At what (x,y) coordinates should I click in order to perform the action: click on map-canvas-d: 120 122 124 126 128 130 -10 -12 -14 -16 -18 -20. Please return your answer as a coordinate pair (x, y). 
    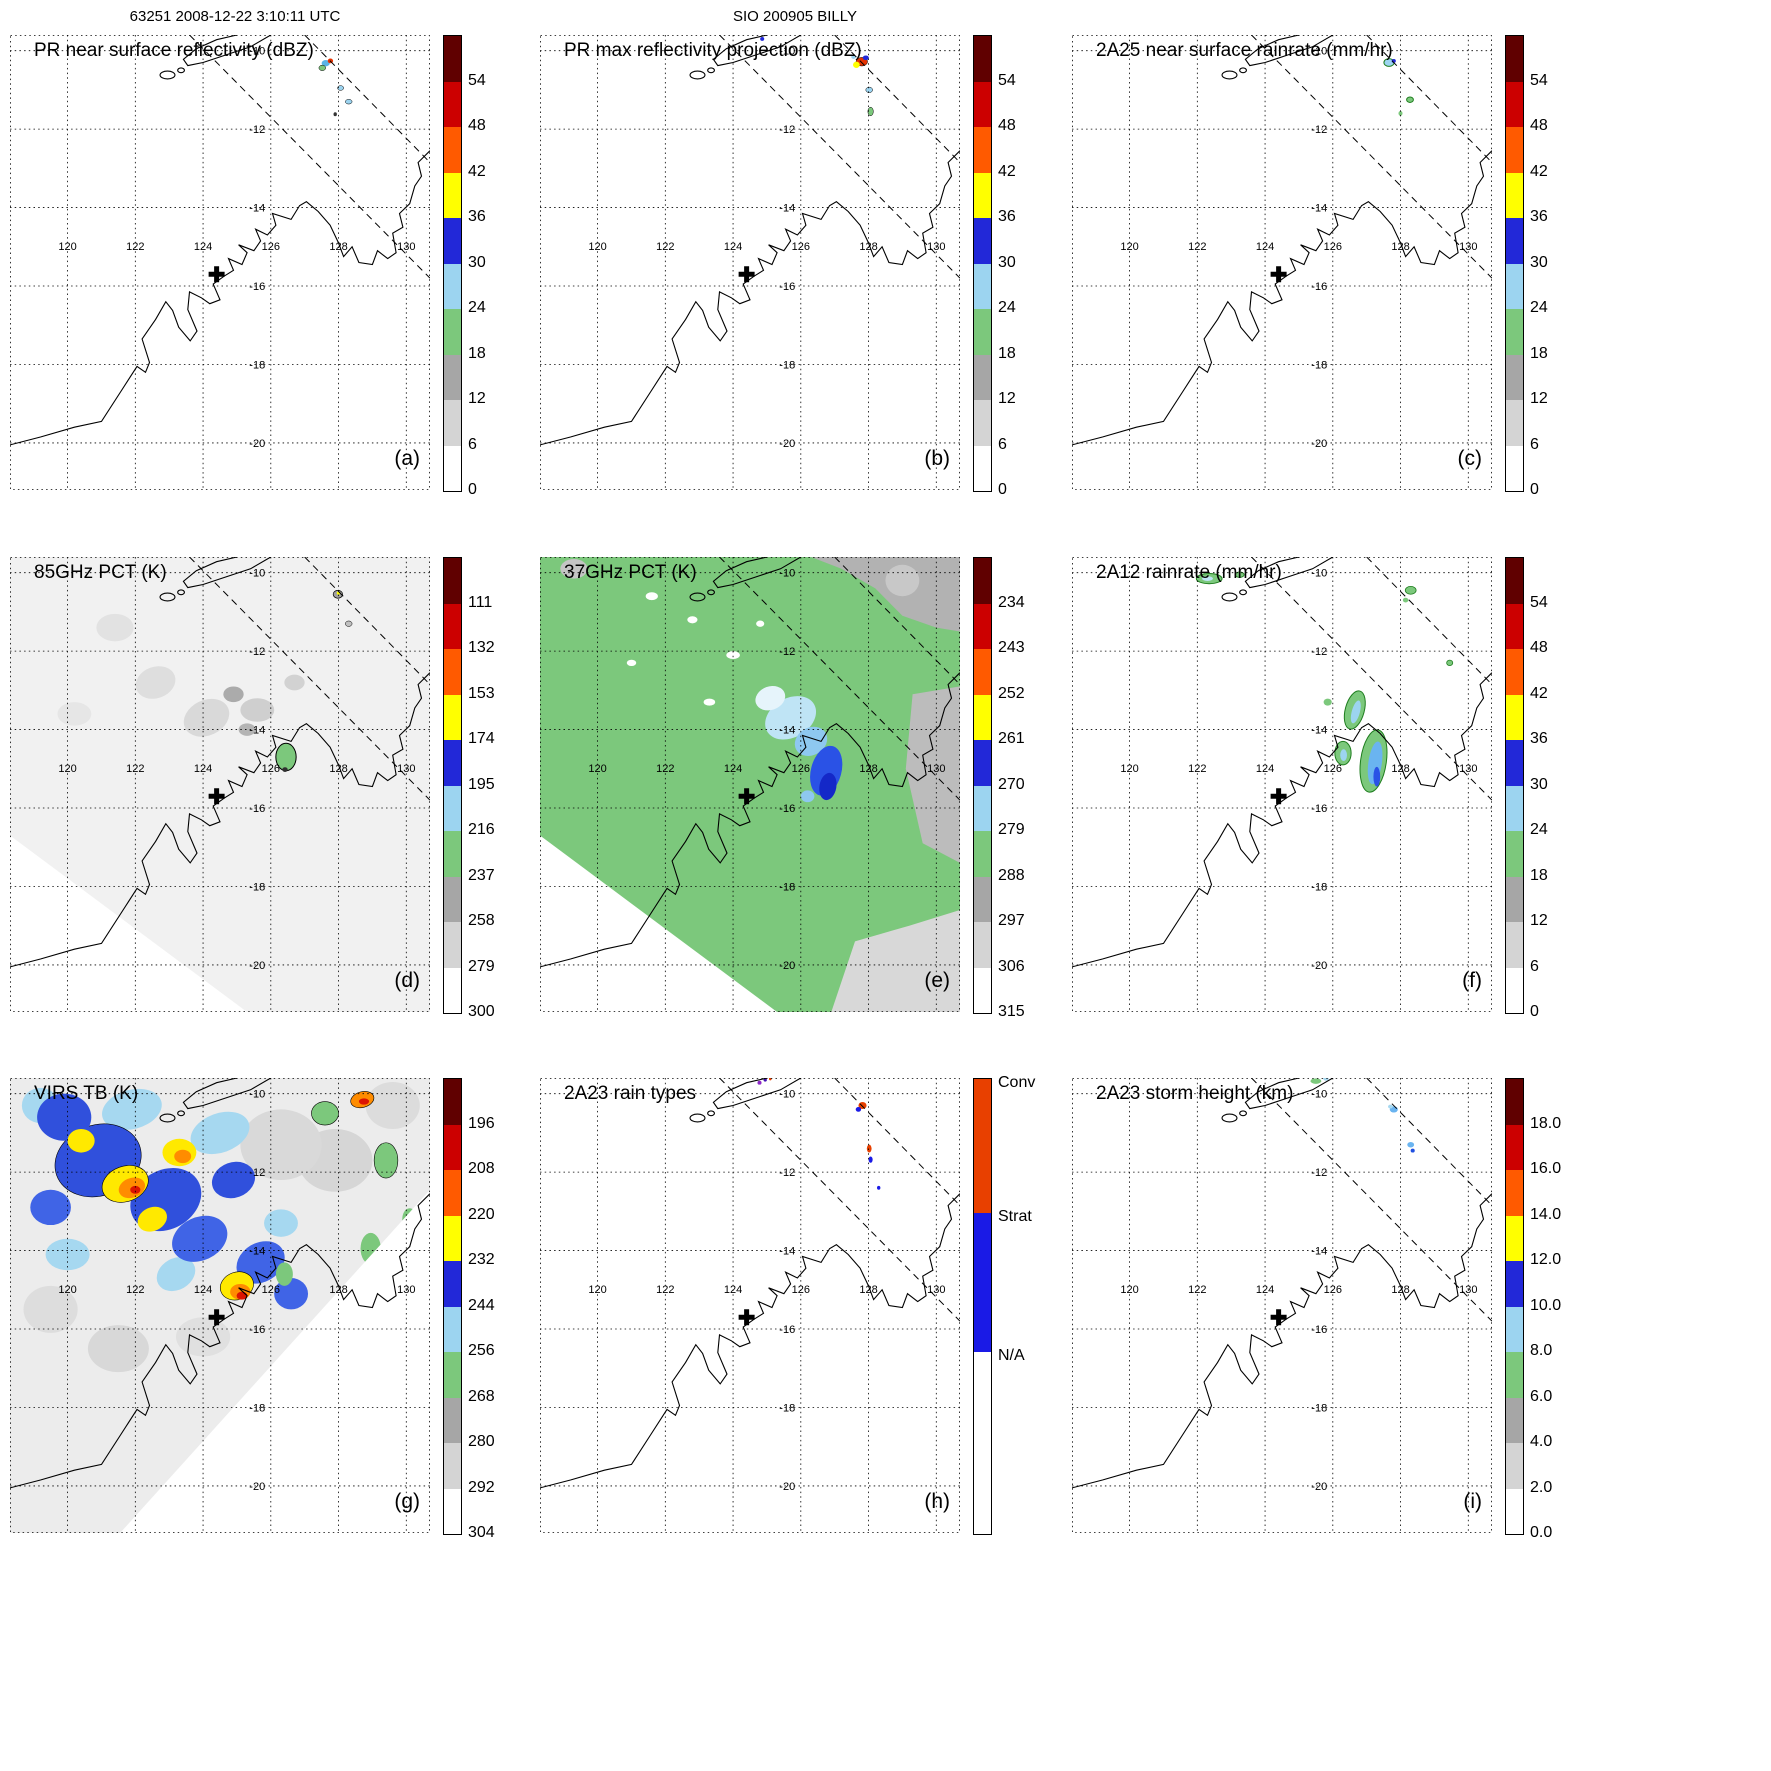
    Looking at the image, I should click on (220, 784).